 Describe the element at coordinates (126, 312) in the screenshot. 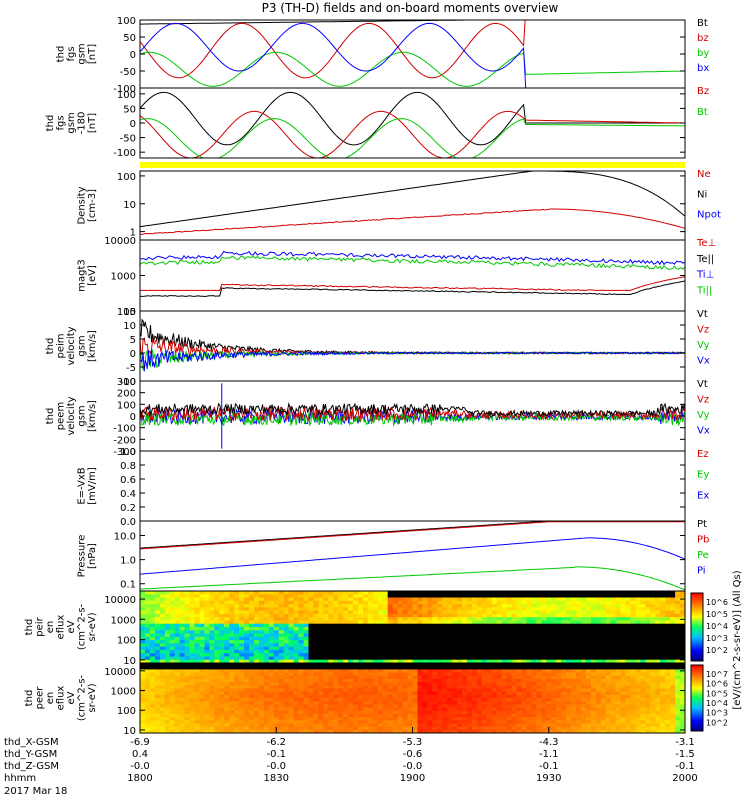

I see `ytick-label: 100` at that location.